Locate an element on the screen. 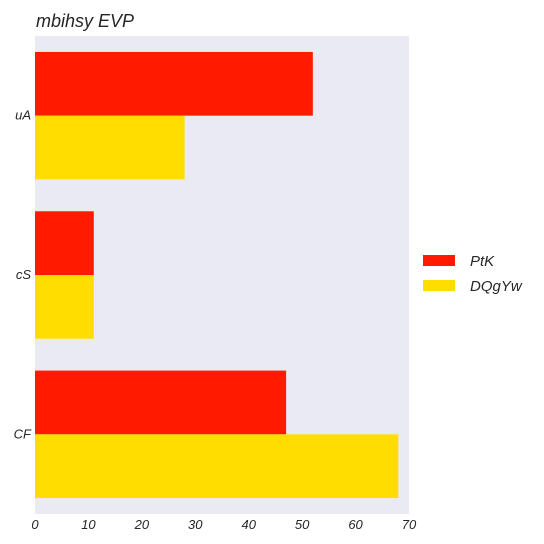 Image resolution: width=544 pixels, height=544 pixels. y-axis-ticks: uA cS CF is located at coordinates (23, 275).